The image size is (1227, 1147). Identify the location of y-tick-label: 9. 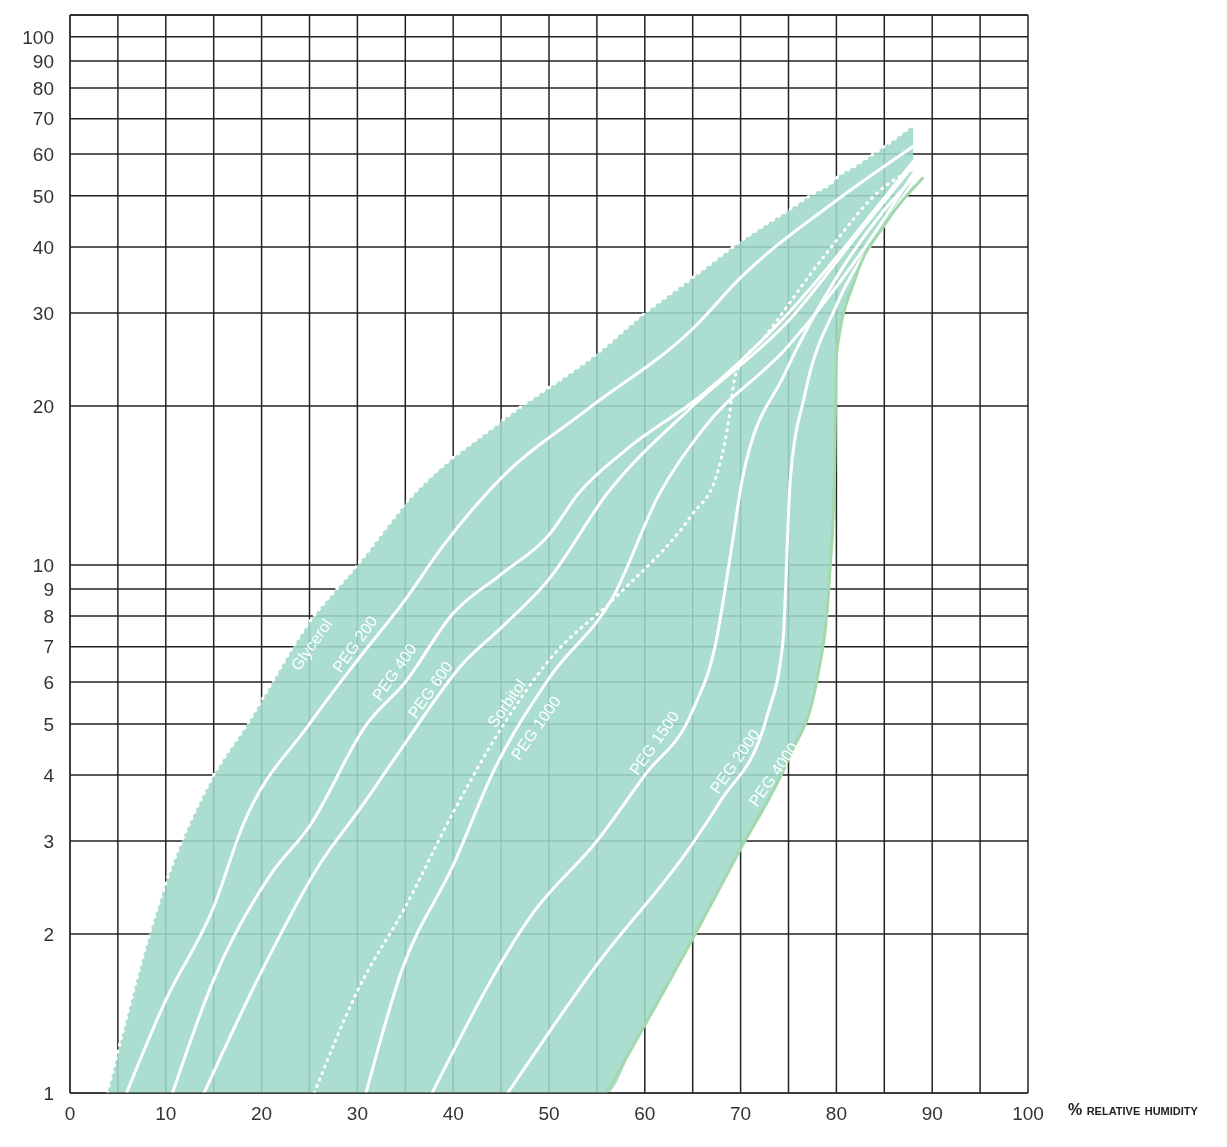
(48, 589).